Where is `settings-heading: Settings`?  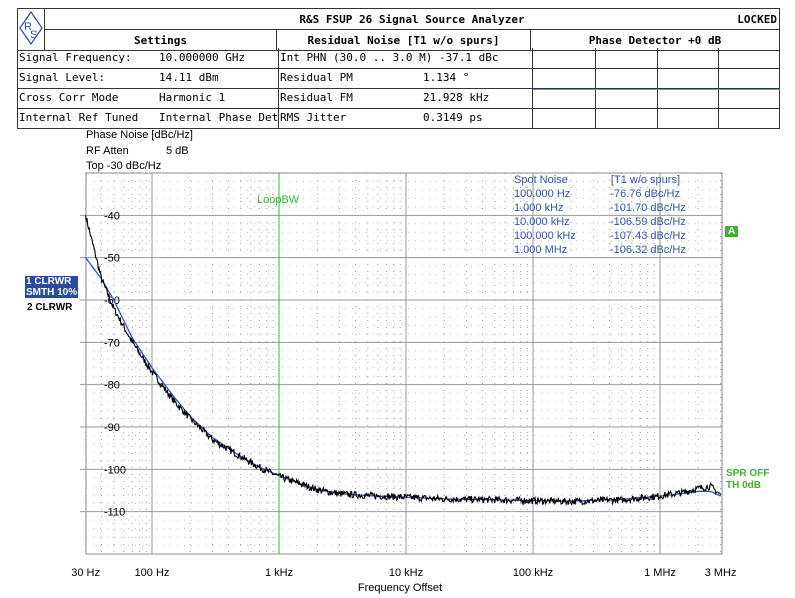 settings-heading: Settings is located at coordinates (160, 40).